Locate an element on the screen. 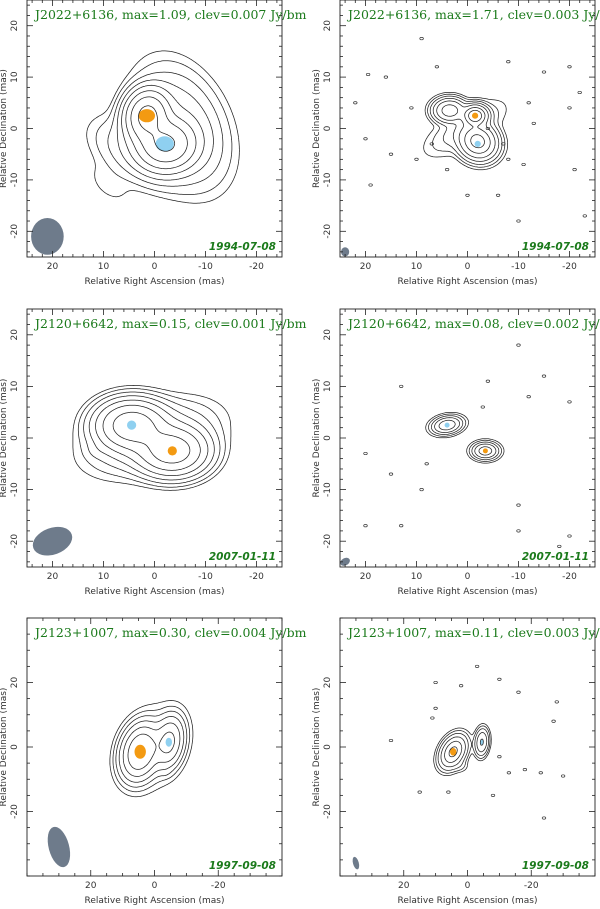  x-tick-label: -20 is located at coordinates (256, 577).